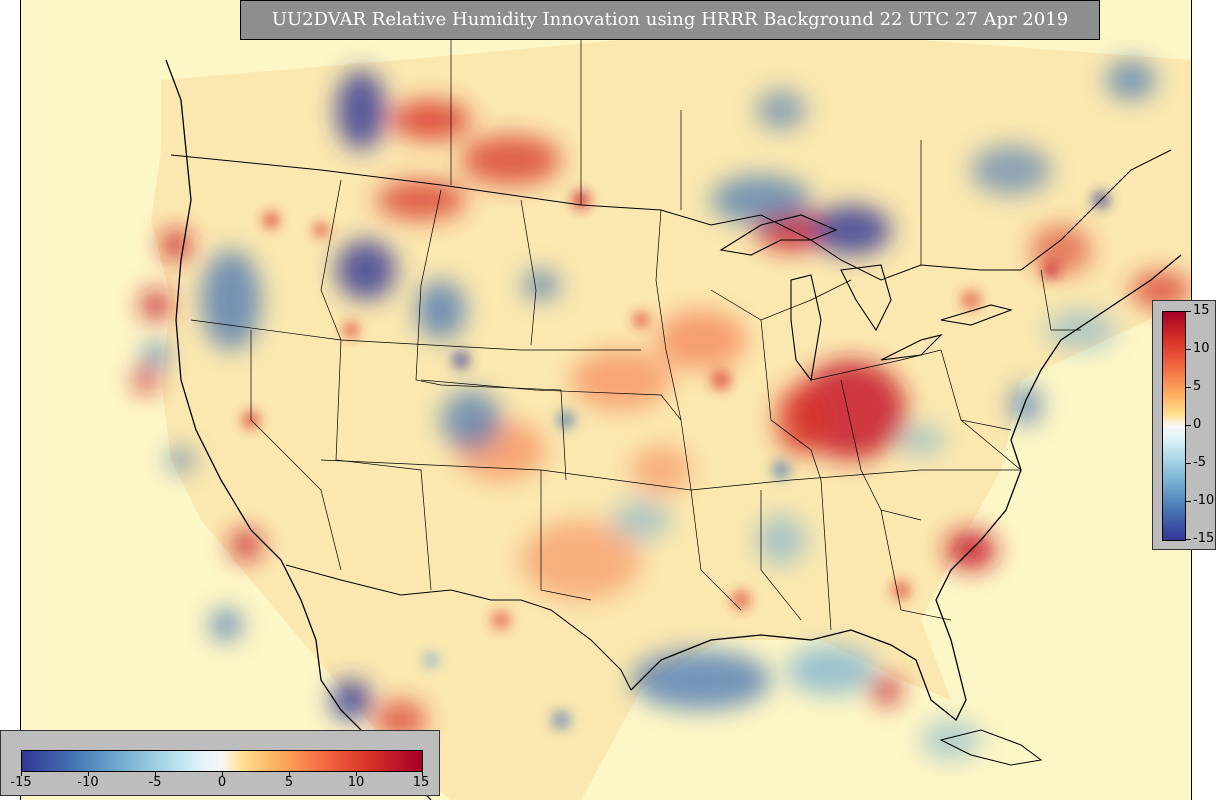  Describe the element at coordinates (421, 782) in the screenshot. I see `colorbar-bottom-label: 15` at that location.